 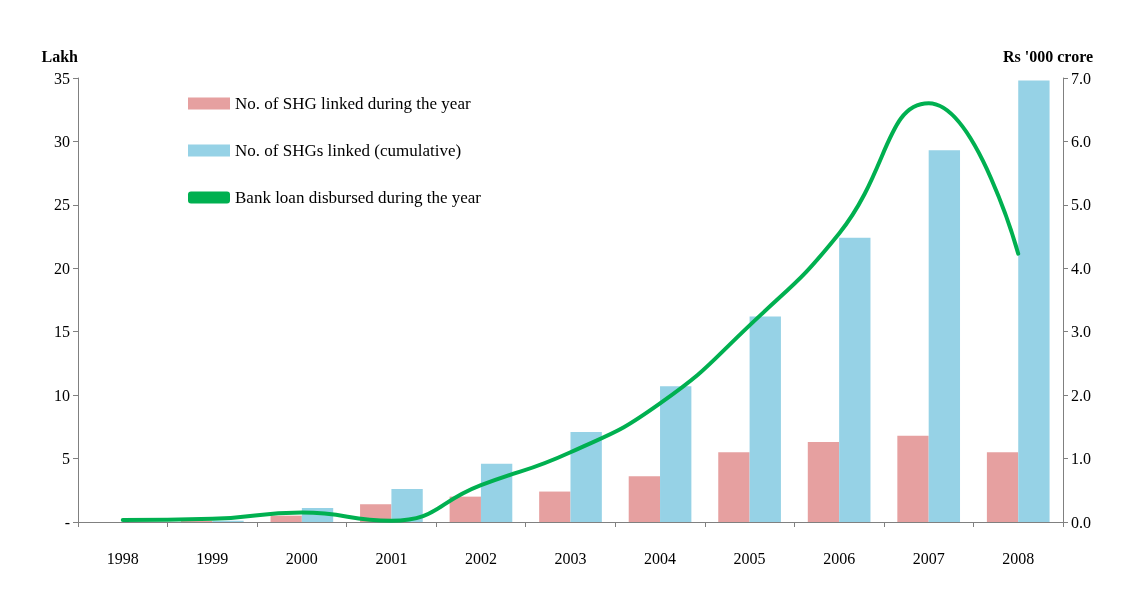 What do you see at coordinates (1081, 522) in the screenshot?
I see `y2-tick-label: 0.0` at bounding box center [1081, 522].